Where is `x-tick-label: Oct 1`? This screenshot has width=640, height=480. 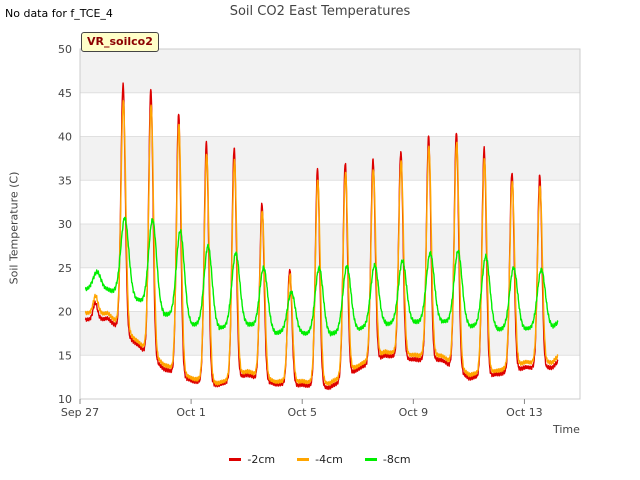
x-tick-label: Oct 1 is located at coordinates (191, 412).